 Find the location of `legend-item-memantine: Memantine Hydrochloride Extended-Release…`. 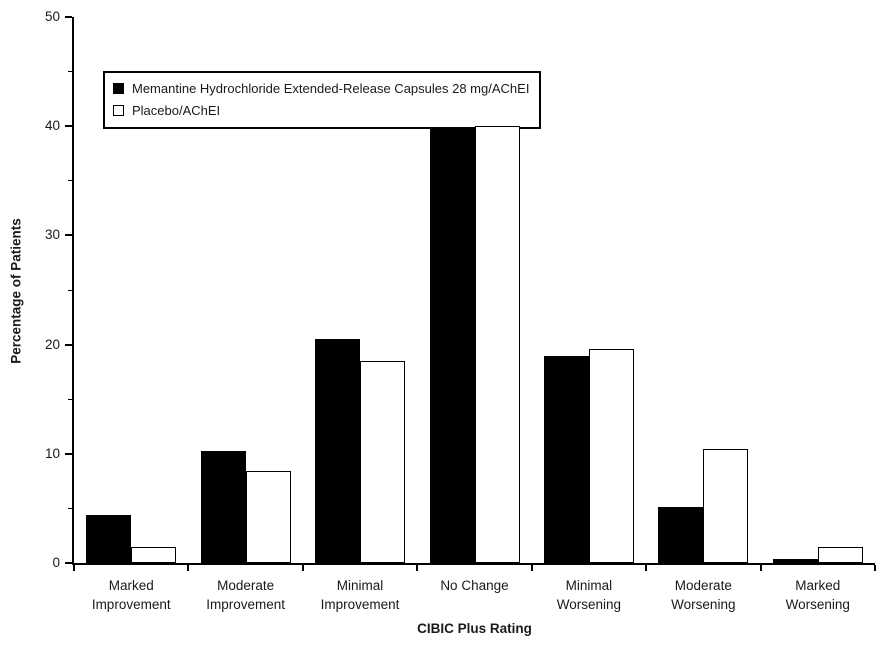

legend-item-memantine: Memantine Hydrochloride Extended-Release… is located at coordinates (321, 88).